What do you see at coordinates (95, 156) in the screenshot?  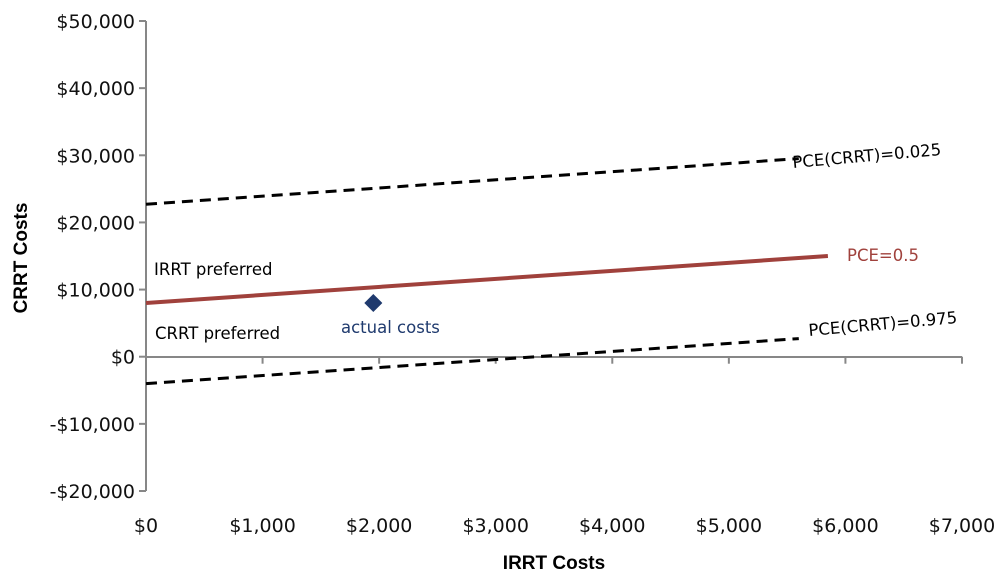 I see `y-tick-label: $30,000` at bounding box center [95, 156].